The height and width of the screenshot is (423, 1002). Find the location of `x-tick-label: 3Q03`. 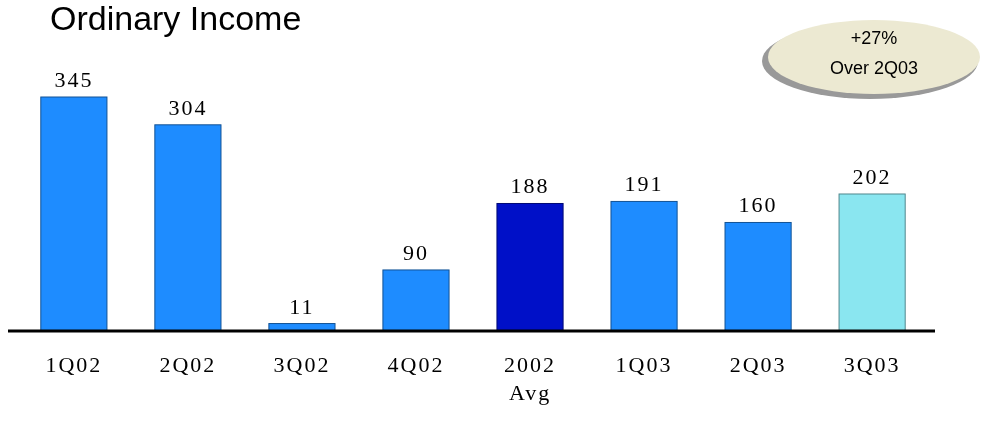

x-tick-label: 3Q03 is located at coordinates (872, 364).